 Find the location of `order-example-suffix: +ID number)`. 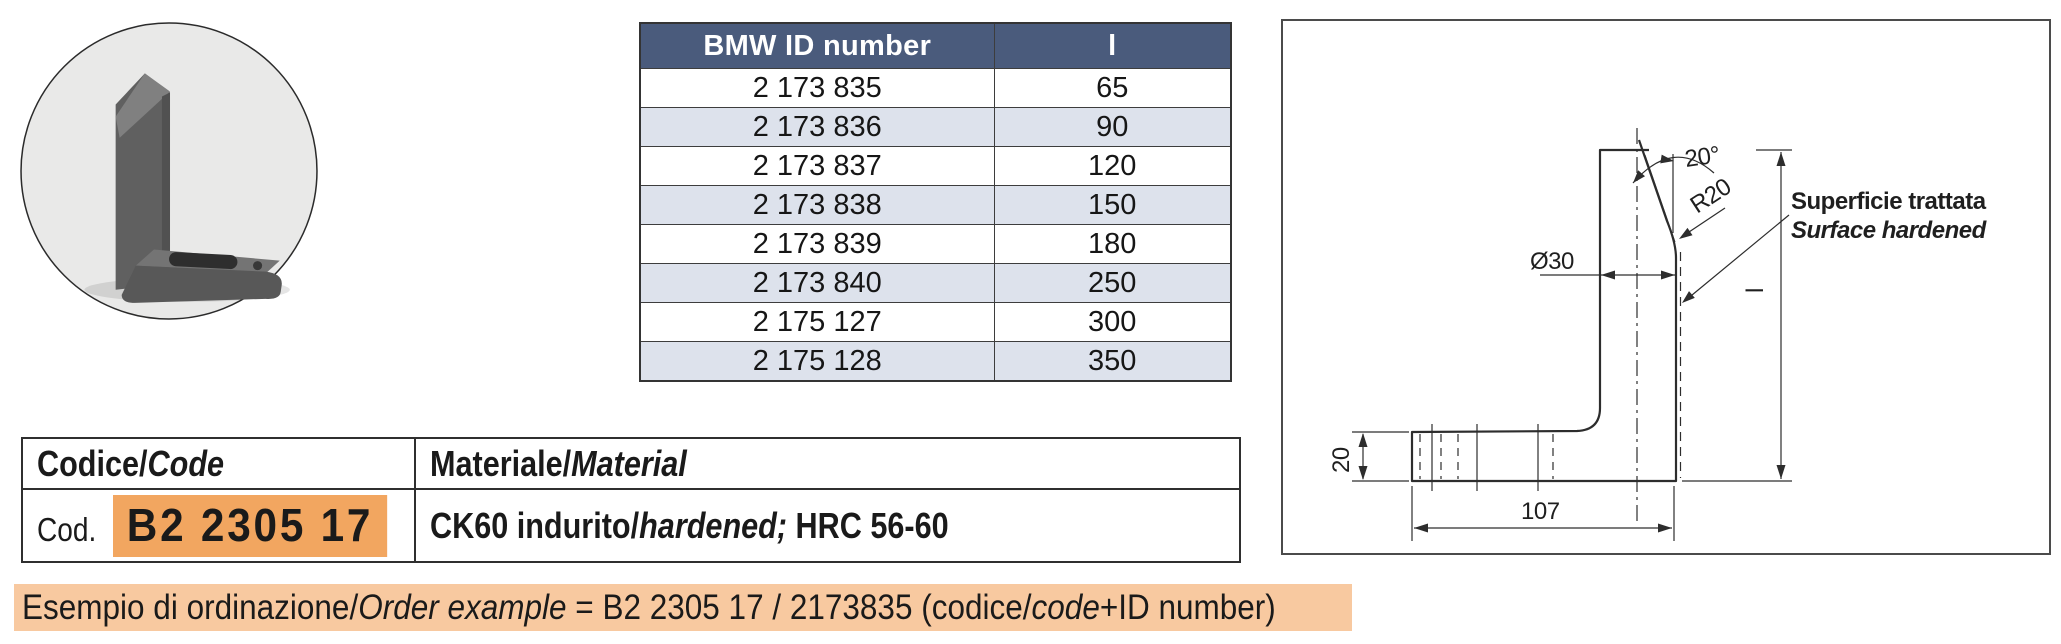

order-example-suffix: +ID number) is located at coordinates (1187, 607).